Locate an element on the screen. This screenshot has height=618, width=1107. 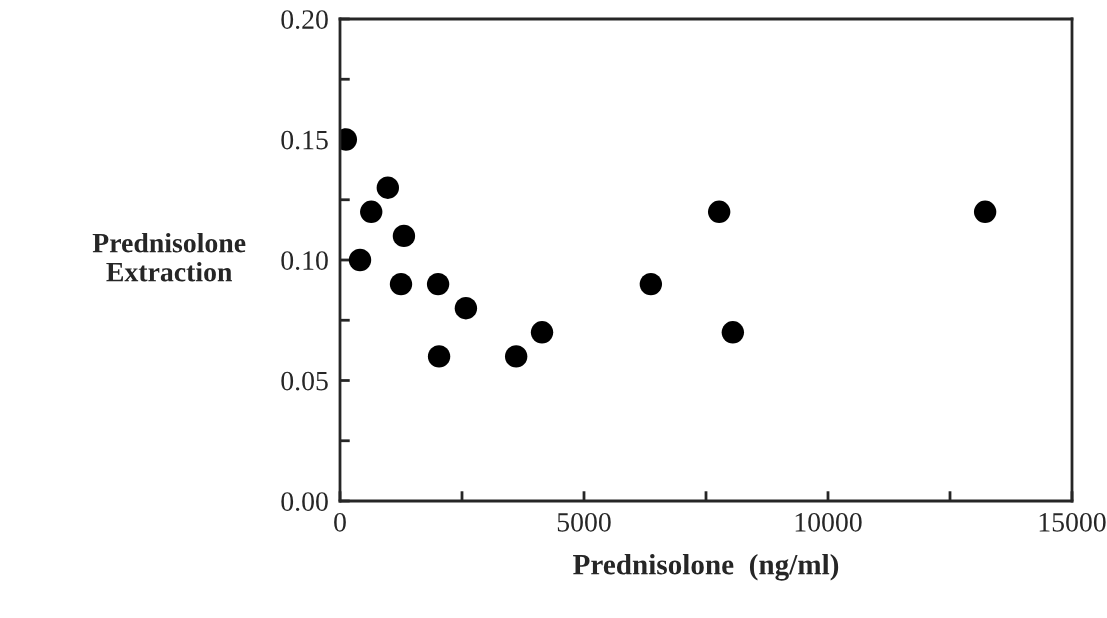
x-tick-label: 0 is located at coordinates (340, 522).